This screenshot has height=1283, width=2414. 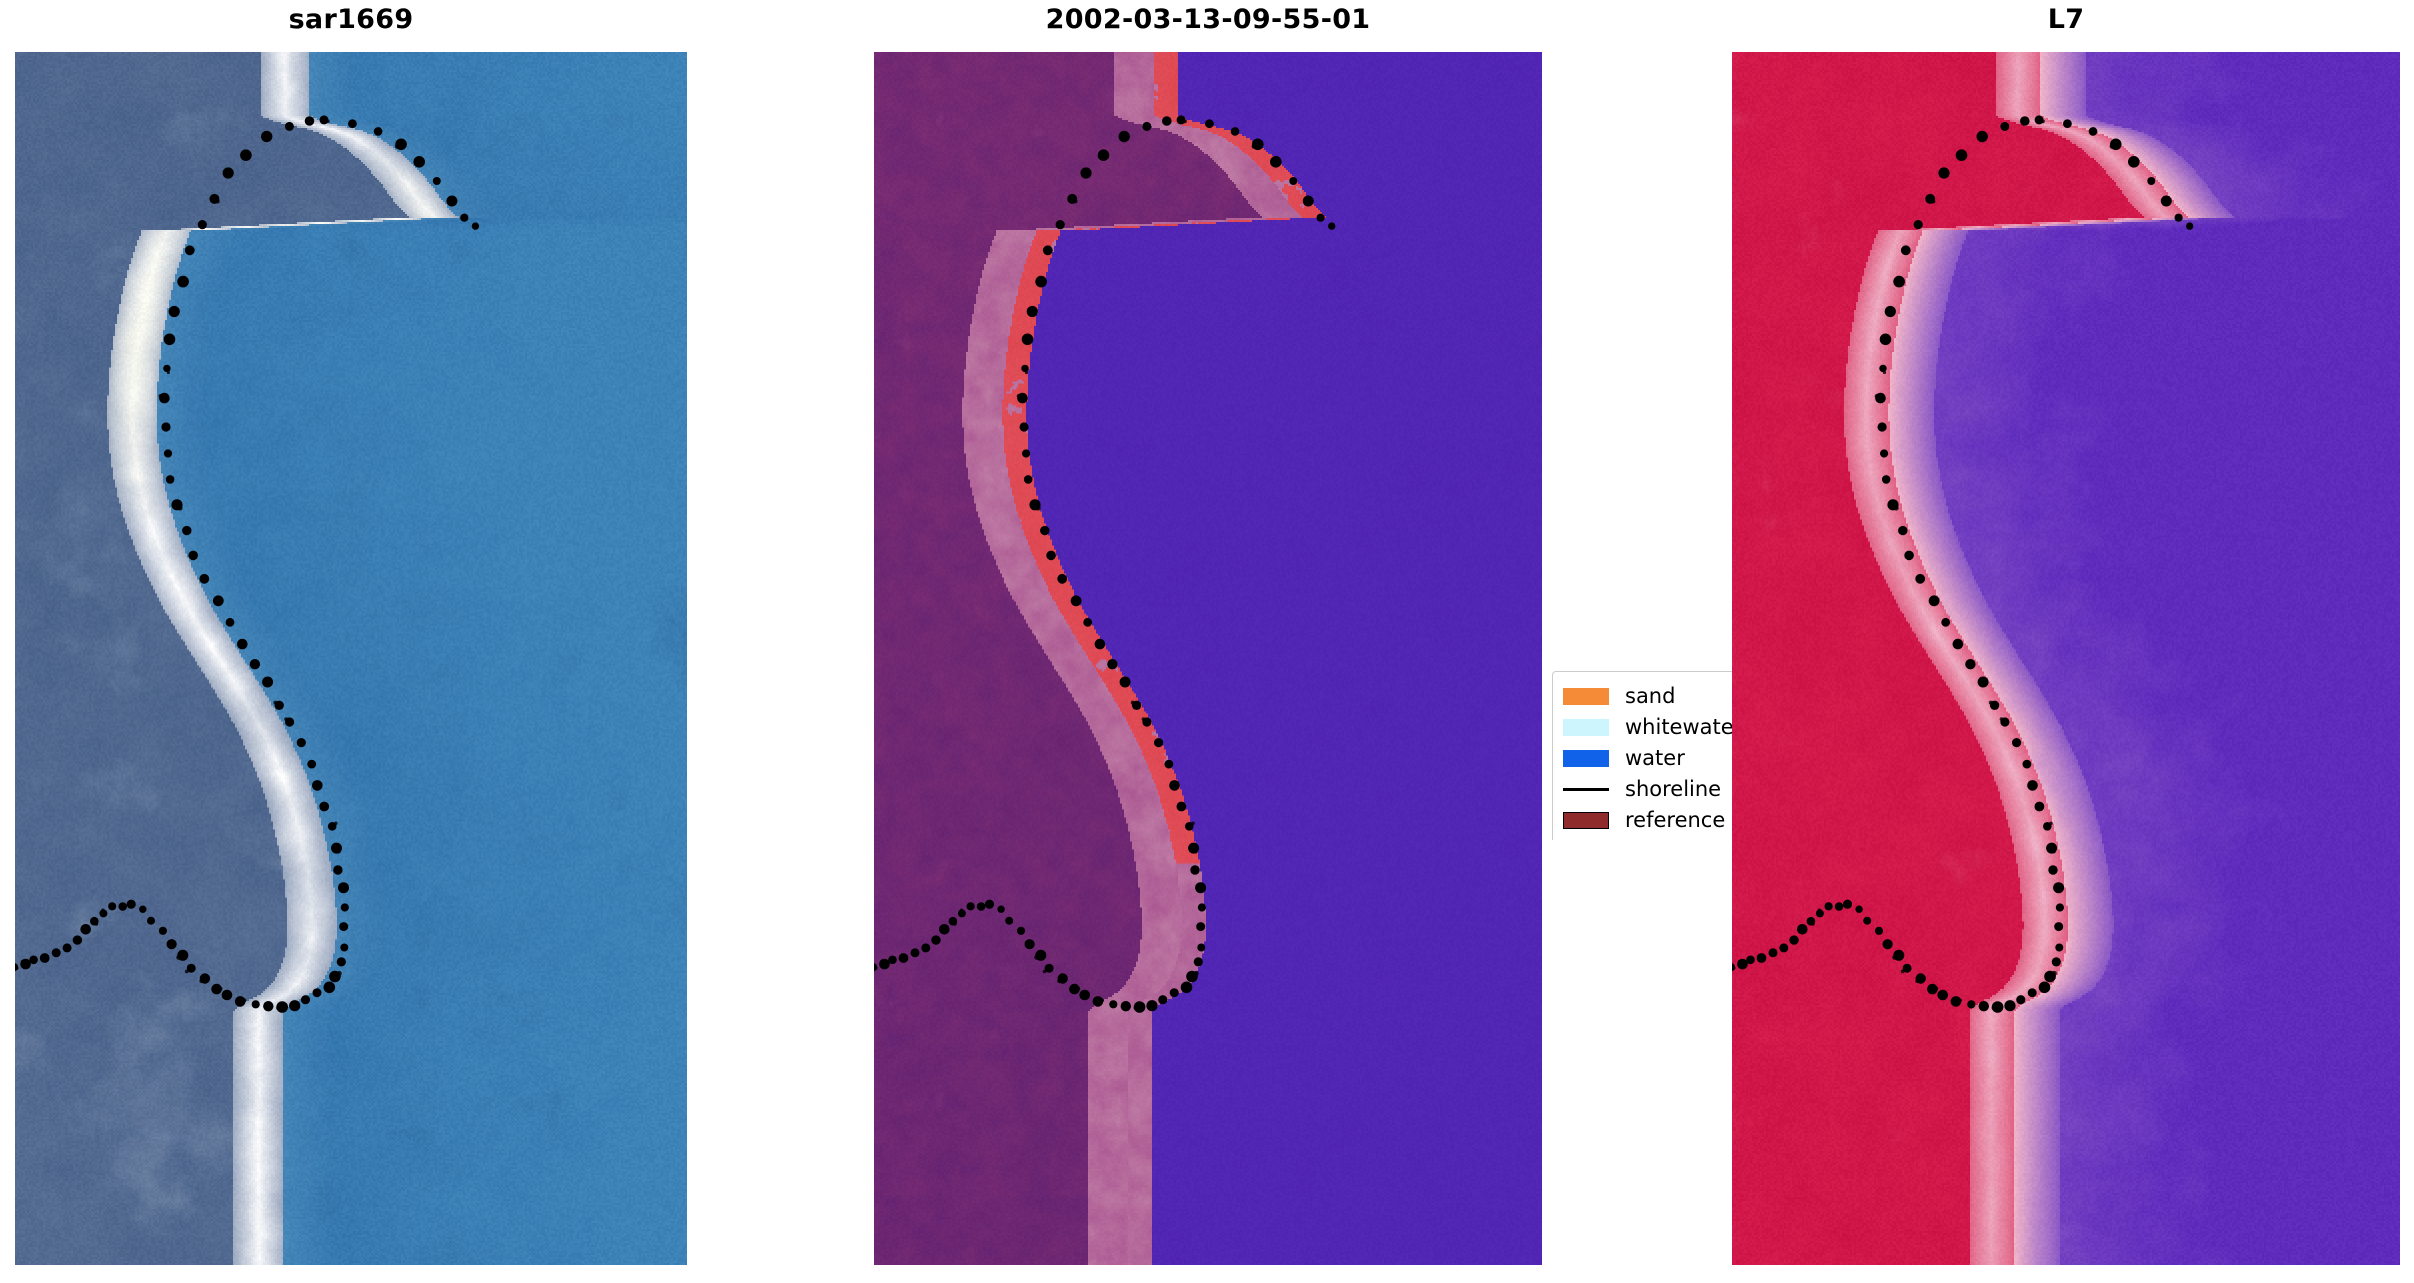 What do you see at coordinates (1586, 727) in the screenshot?
I see `whitewater-swatch-icon` at bounding box center [1586, 727].